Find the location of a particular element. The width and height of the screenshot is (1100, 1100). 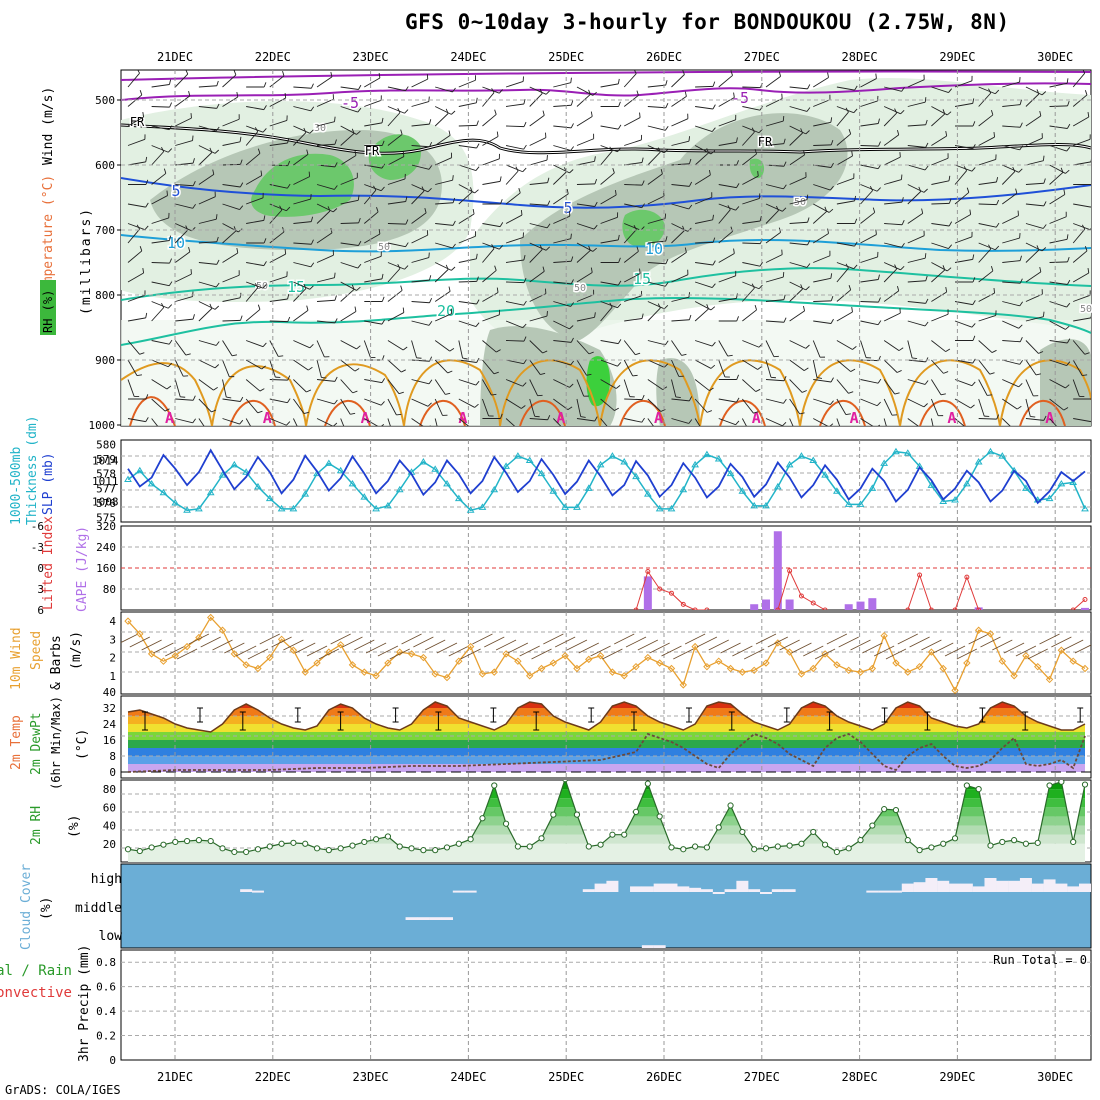

contour-label: 50 is located at coordinates (1086, 309).